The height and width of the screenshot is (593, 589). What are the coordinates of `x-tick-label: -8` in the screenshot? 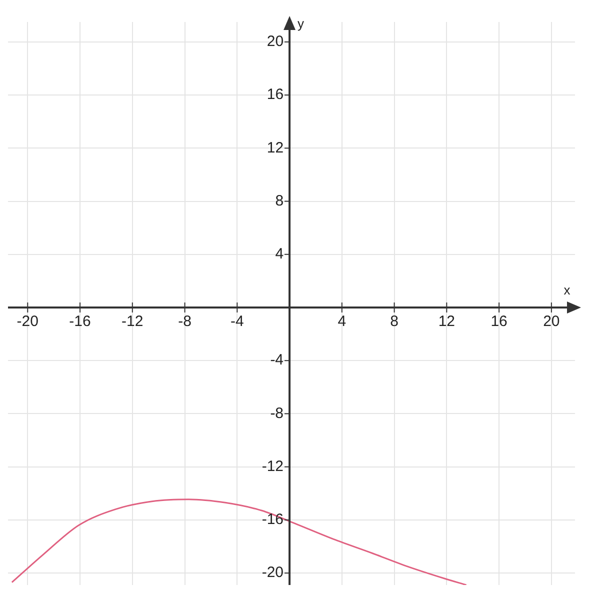 It's located at (185, 321).